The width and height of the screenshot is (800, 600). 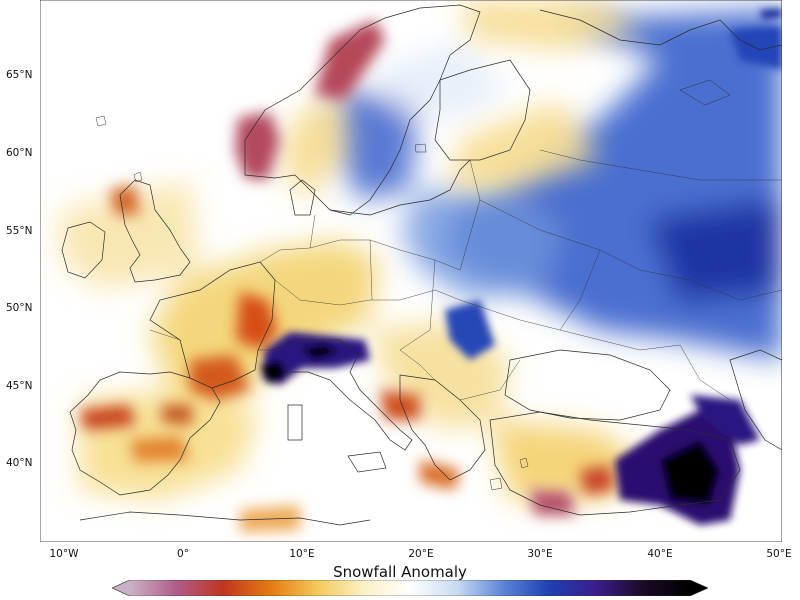 I want to click on y-tick-label: 60°N, so click(x=19, y=153).